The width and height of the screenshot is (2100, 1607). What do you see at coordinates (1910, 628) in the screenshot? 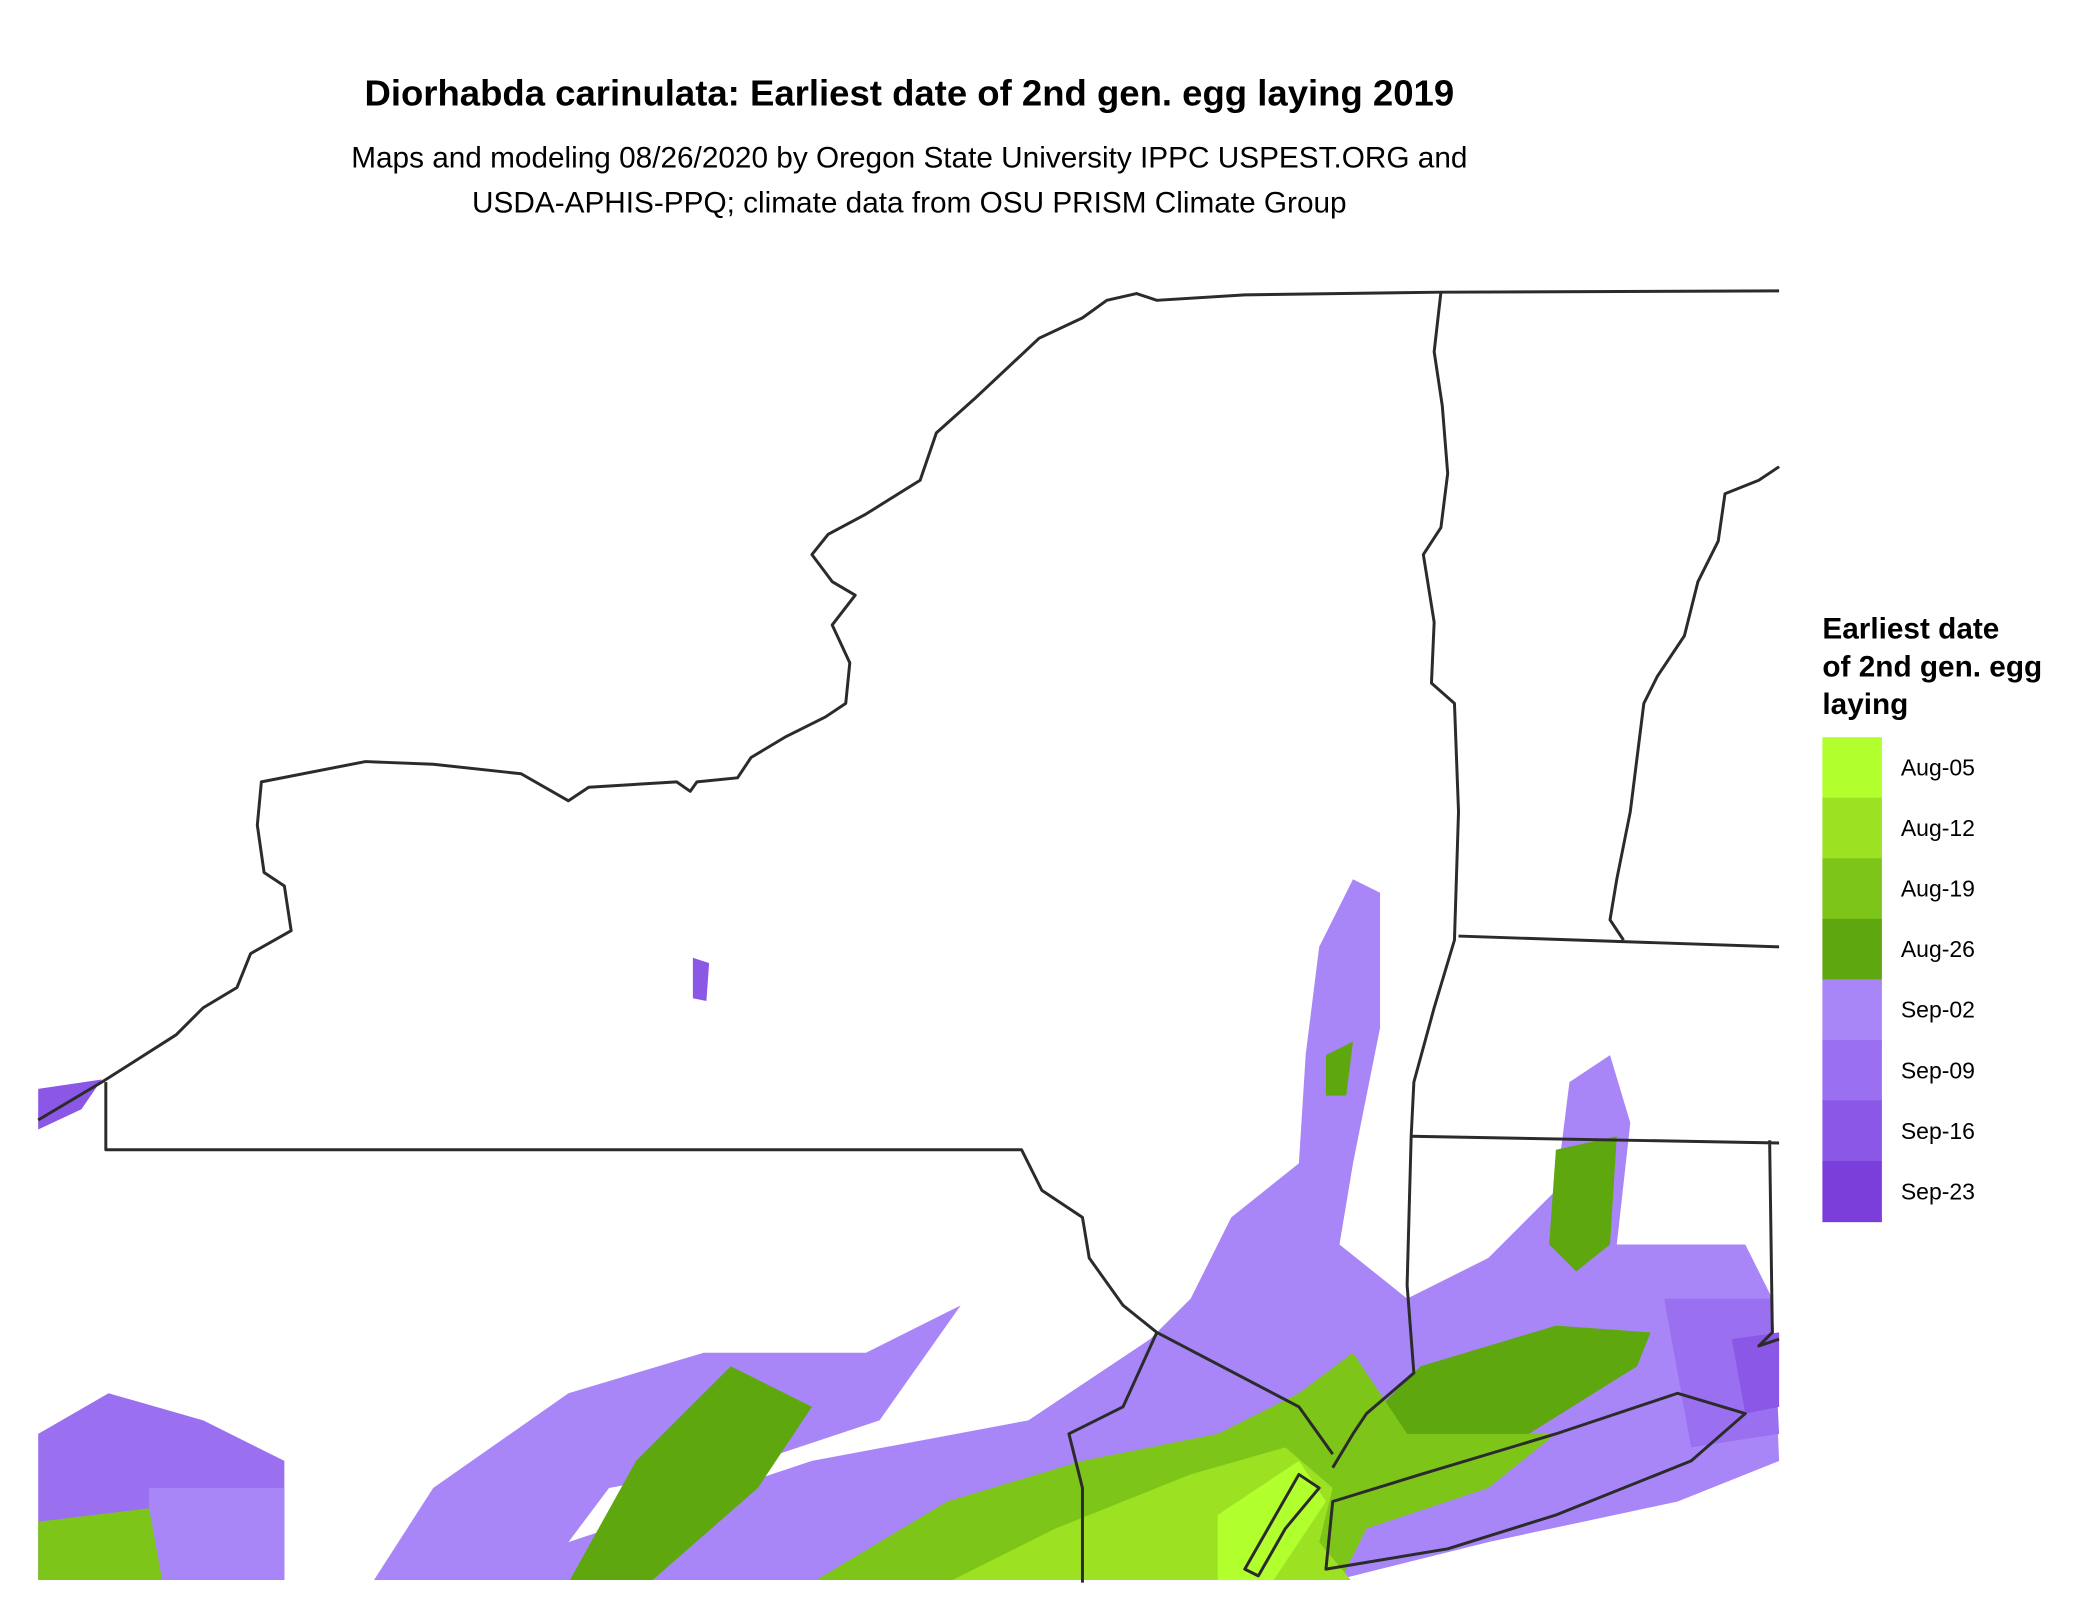
I see `legend-title: Earliest date` at bounding box center [1910, 628].